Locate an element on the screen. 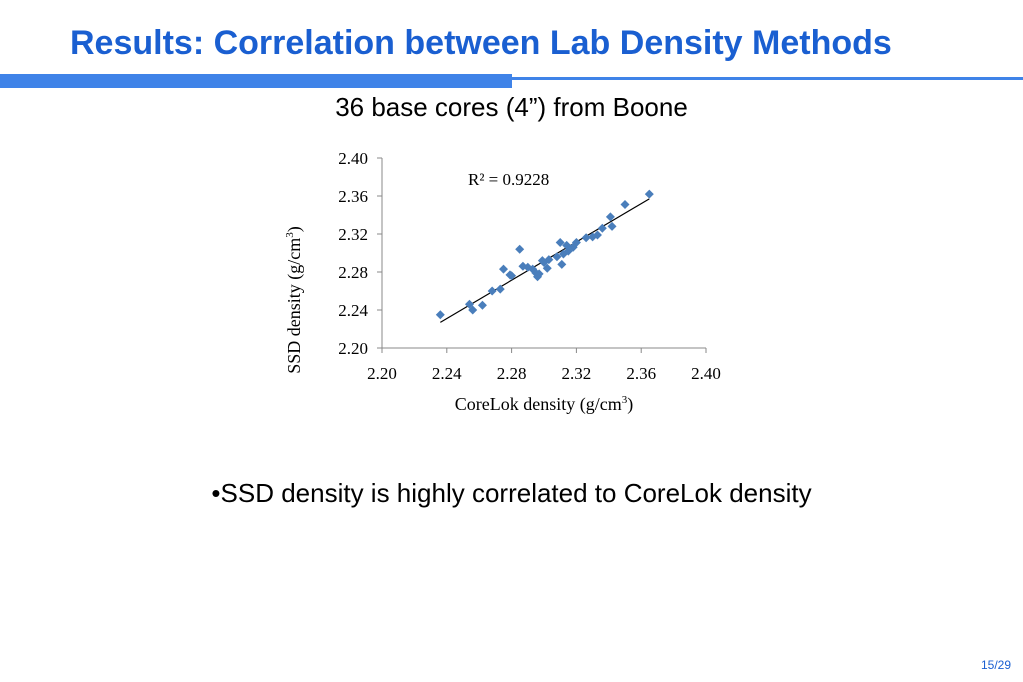 The height and width of the screenshot is (682, 1023). x-axis-label-sup: 3 is located at coordinates (625, 400).